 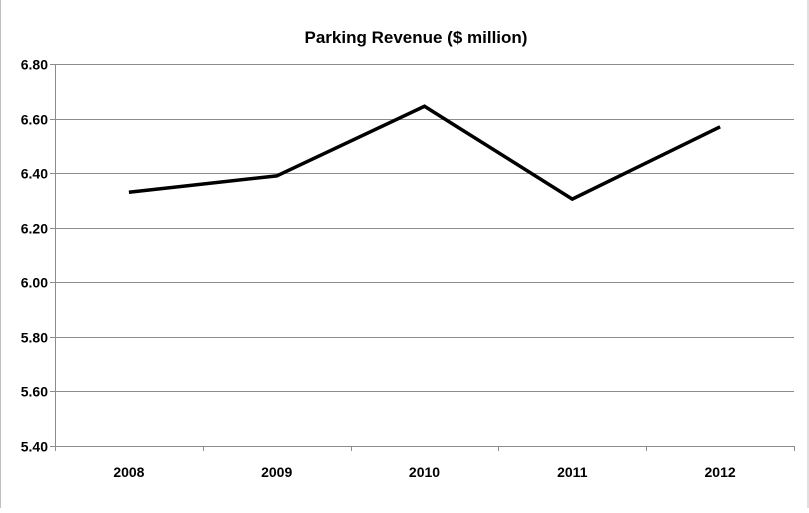 What do you see at coordinates (34, 283) in the screenshot?
I see `y-tick-label: 6.00` at bounding box center [34, 283].